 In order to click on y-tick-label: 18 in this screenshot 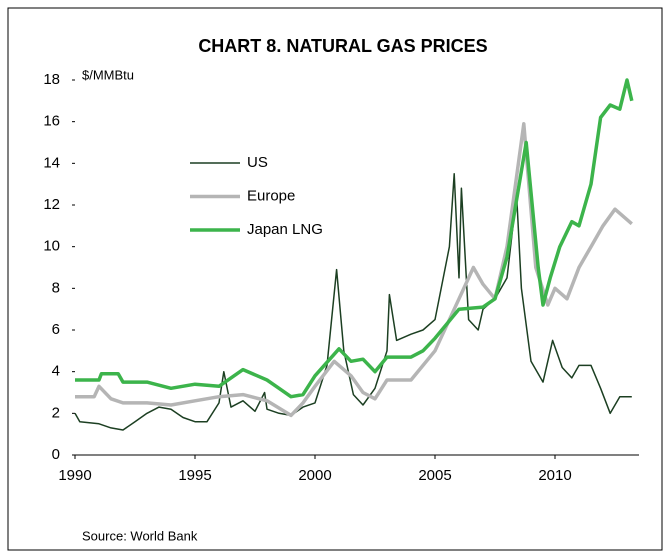, I will do `click(51, 79)`.